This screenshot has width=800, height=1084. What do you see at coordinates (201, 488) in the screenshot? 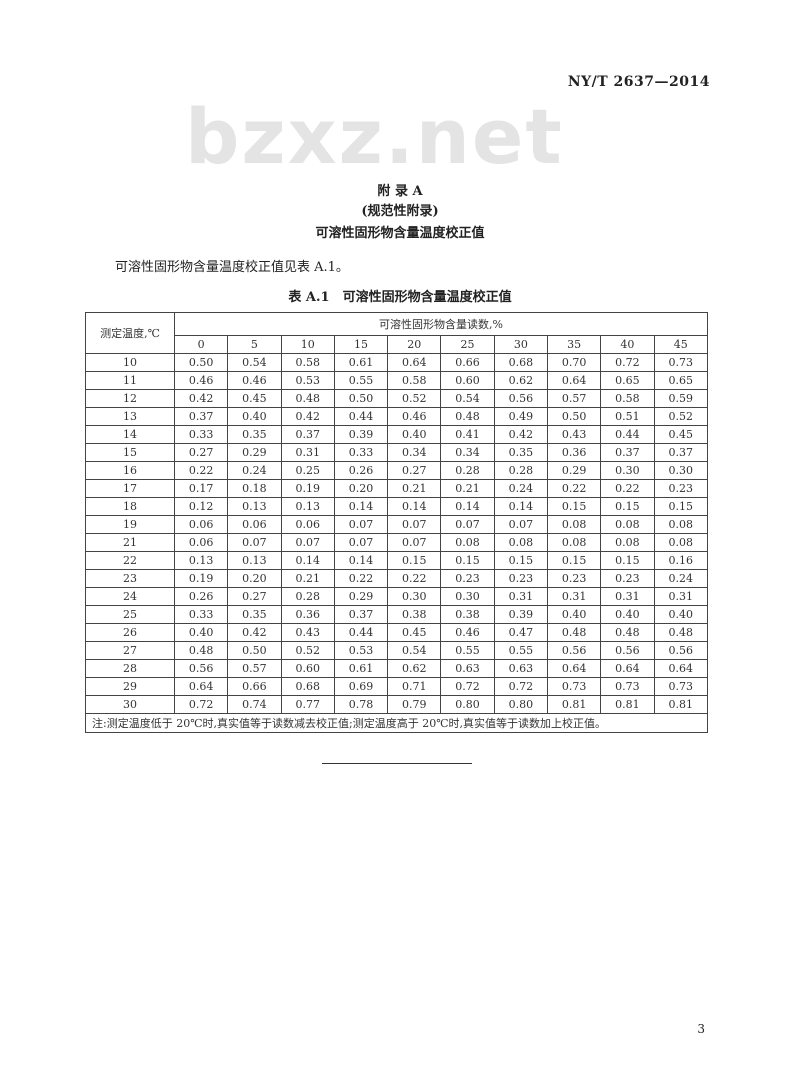
I see `value-cell: 0.17` at bounding box center [201, 488].